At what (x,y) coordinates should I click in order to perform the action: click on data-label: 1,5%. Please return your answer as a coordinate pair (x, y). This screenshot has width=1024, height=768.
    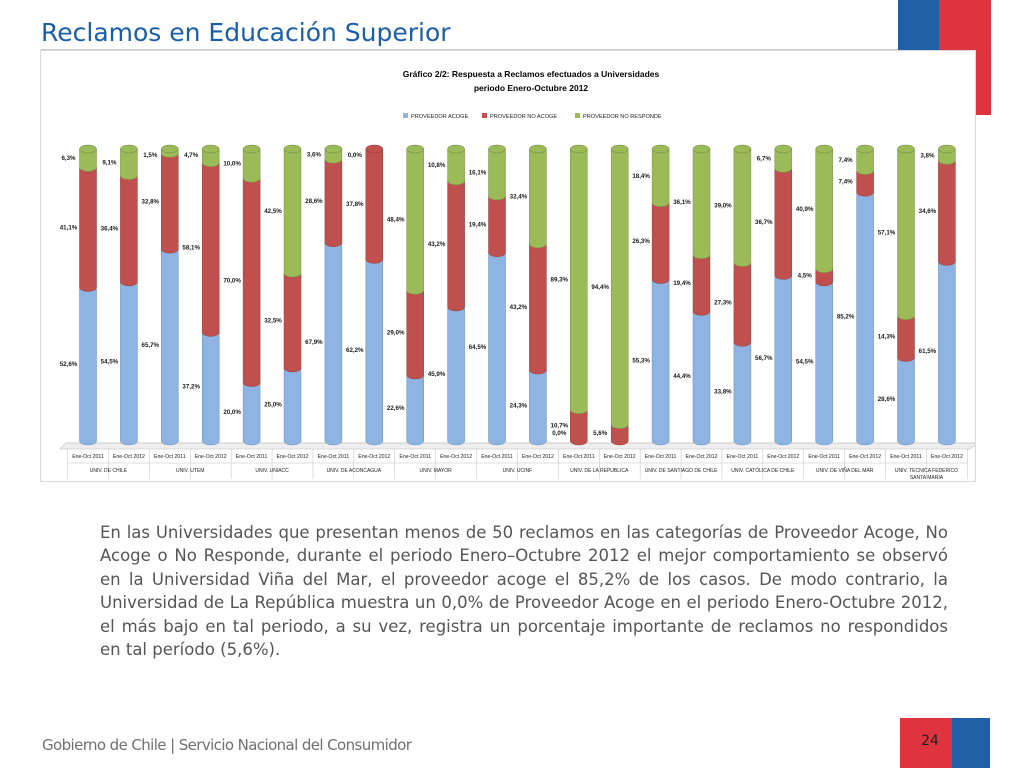
    Looking at the image, I should click on (150, 155).